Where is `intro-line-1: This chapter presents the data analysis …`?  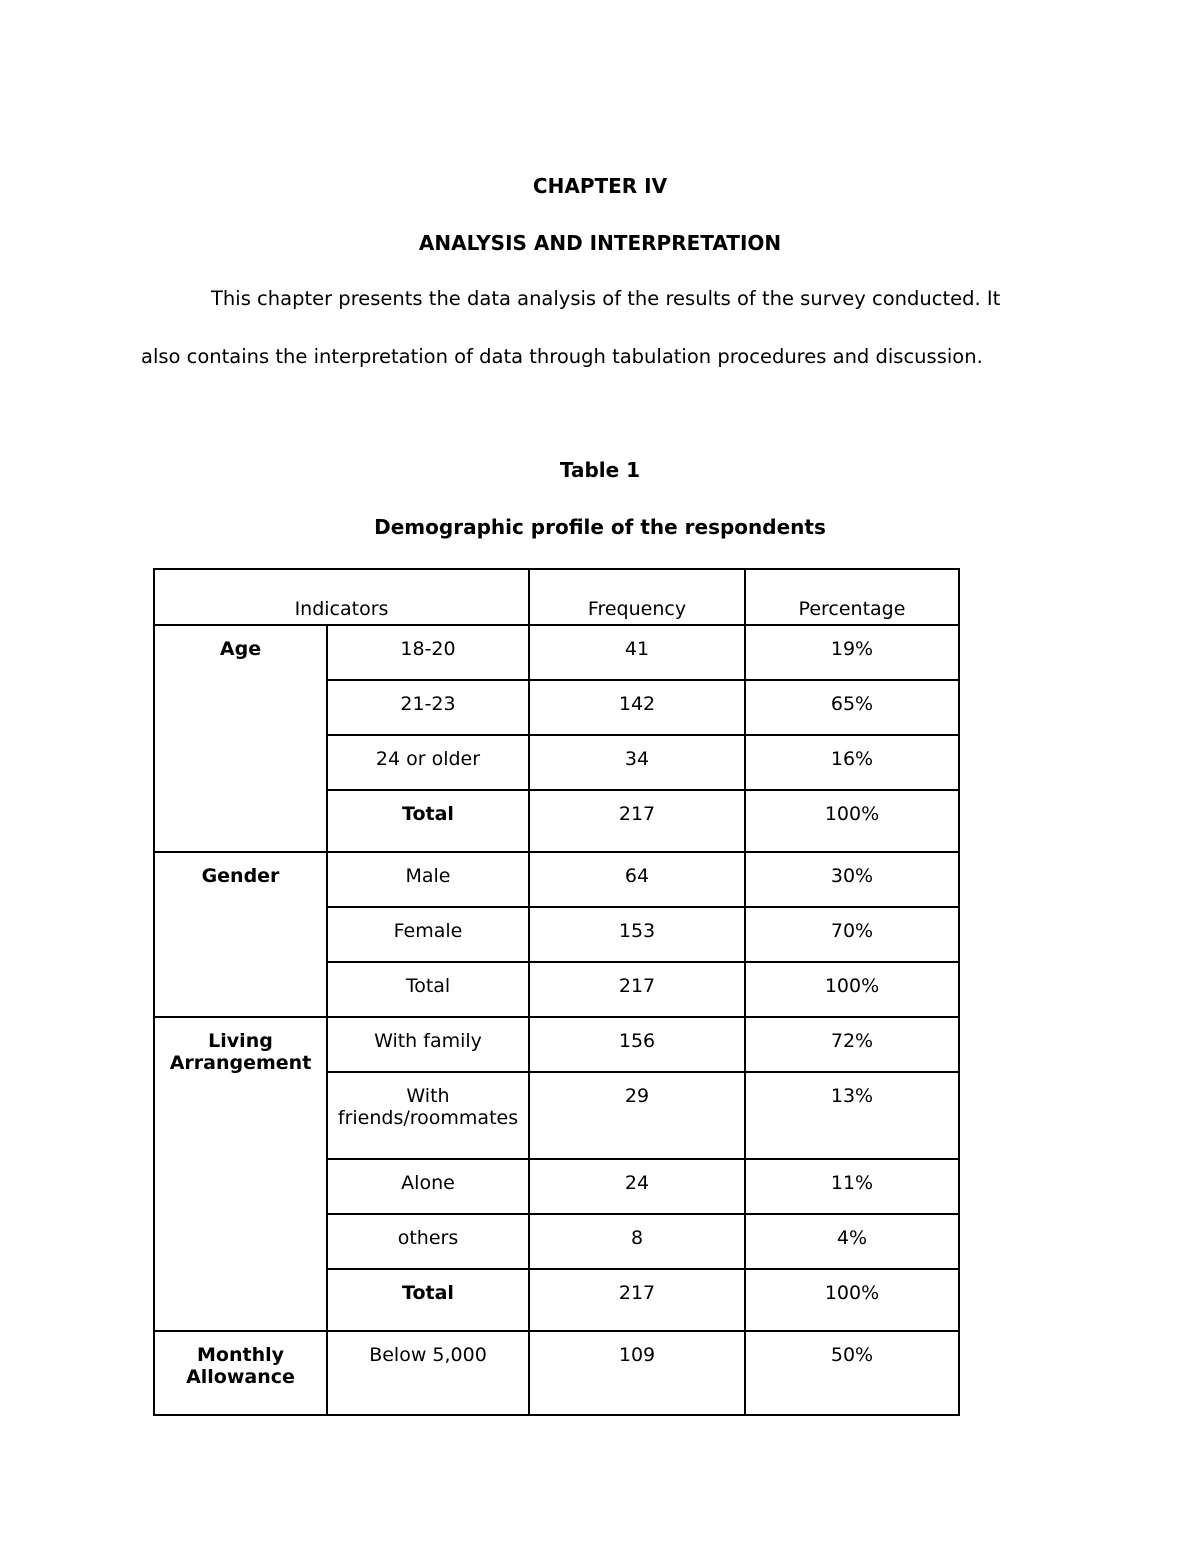 intro-line-1: This chapter presents the data analysis … is located at coordinates (606, 298).